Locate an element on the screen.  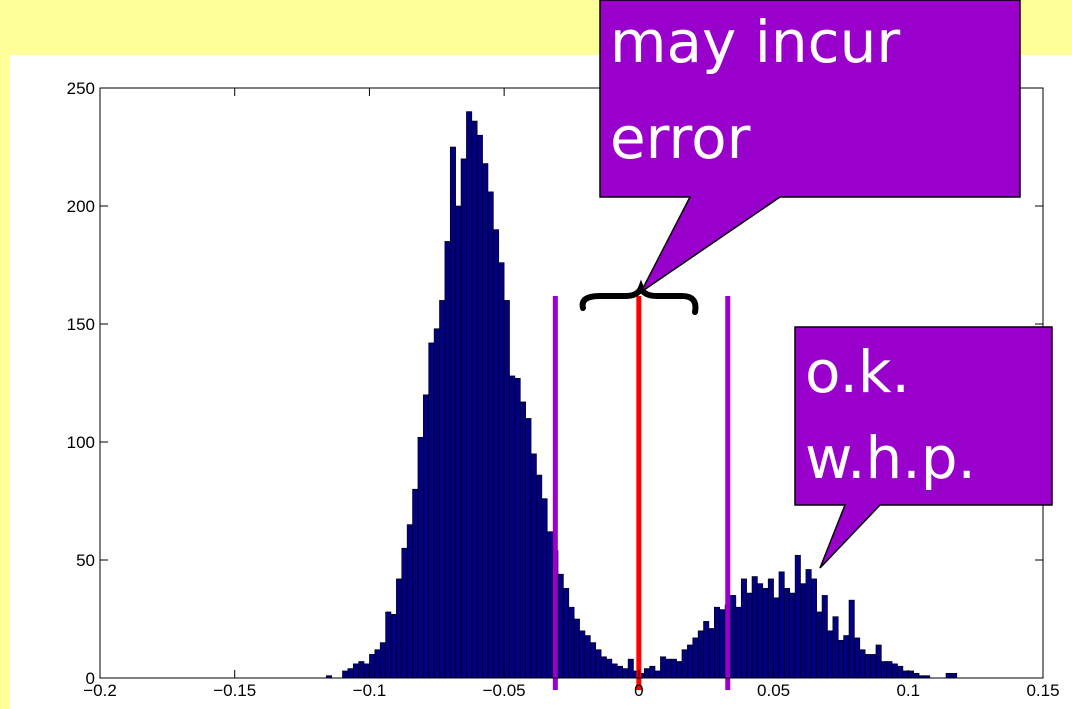
y-tick-label: 0 is located at coordinates (90, 678).